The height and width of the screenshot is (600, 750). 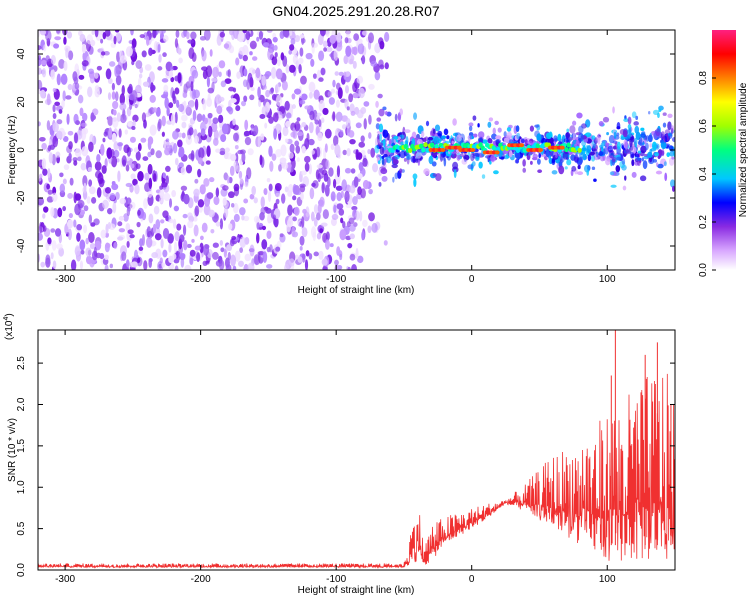 I want to click on snr-x-axis-label: Height of straight line (km), so click(x=356, y=590).